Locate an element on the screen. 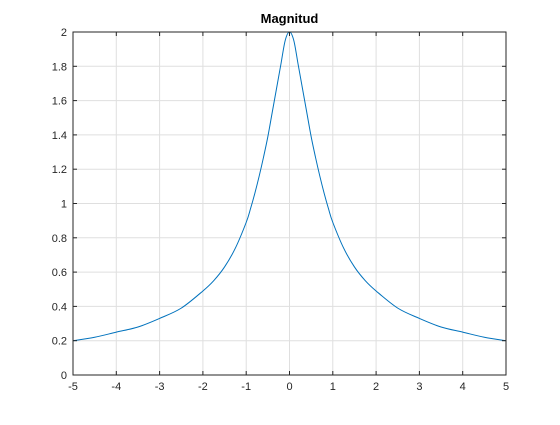 Image resolution: width=560 pixels, height=425 pixels. x-tick-label: -3 is located at coordinates (160, 387).